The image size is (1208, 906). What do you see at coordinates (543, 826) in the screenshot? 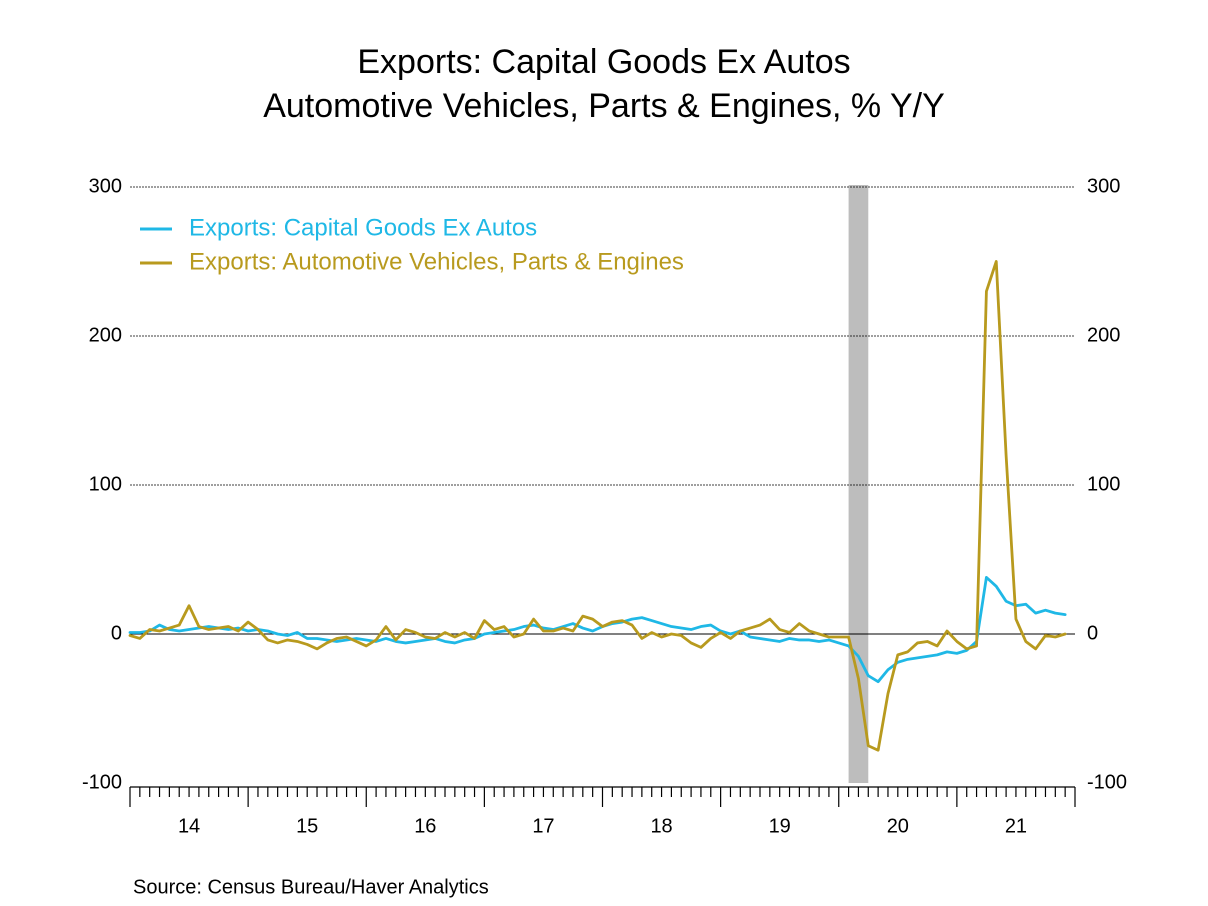
I see `x-tick-label: 17` at bounding box center [543, 826].